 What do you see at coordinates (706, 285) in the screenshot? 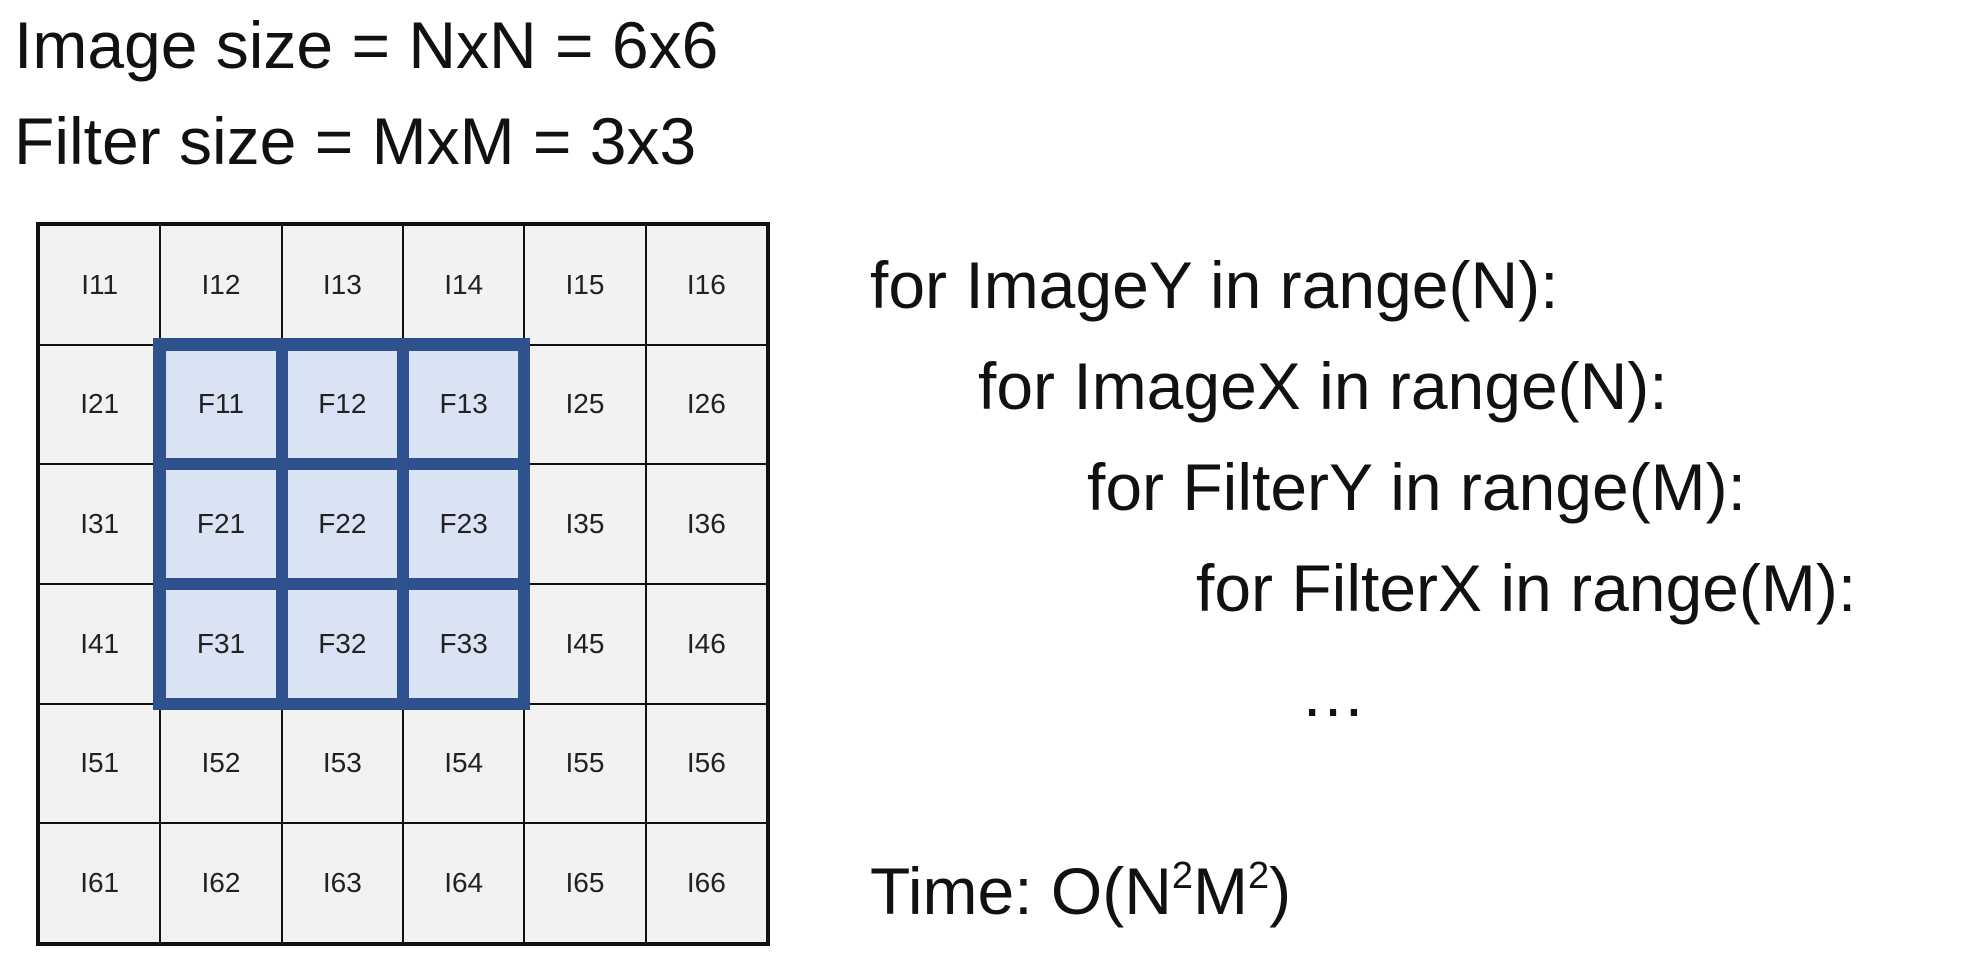
I see `image-cell: I16` at bounding box center [706, 285].